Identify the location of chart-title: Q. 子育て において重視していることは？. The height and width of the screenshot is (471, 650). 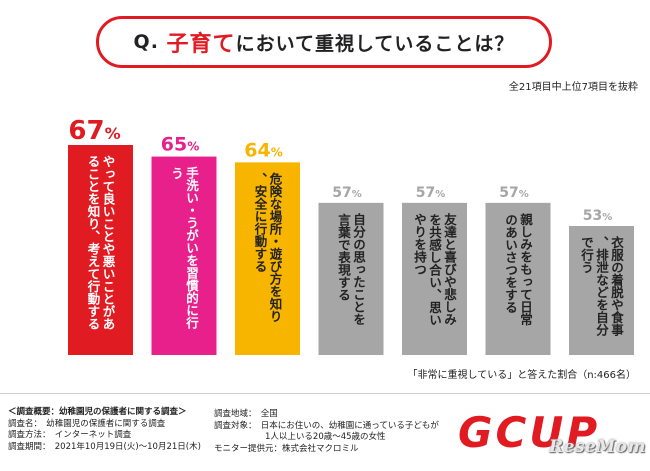
(324, 42).